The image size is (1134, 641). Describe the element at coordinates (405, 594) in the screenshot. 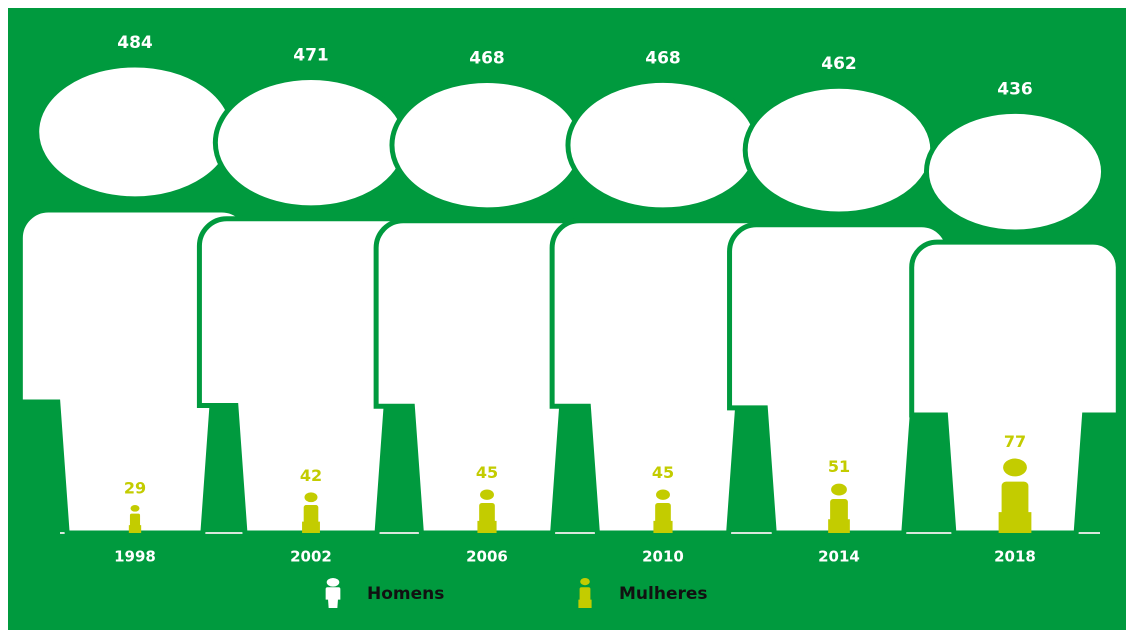

I see `legend-label: Homens` at that location.